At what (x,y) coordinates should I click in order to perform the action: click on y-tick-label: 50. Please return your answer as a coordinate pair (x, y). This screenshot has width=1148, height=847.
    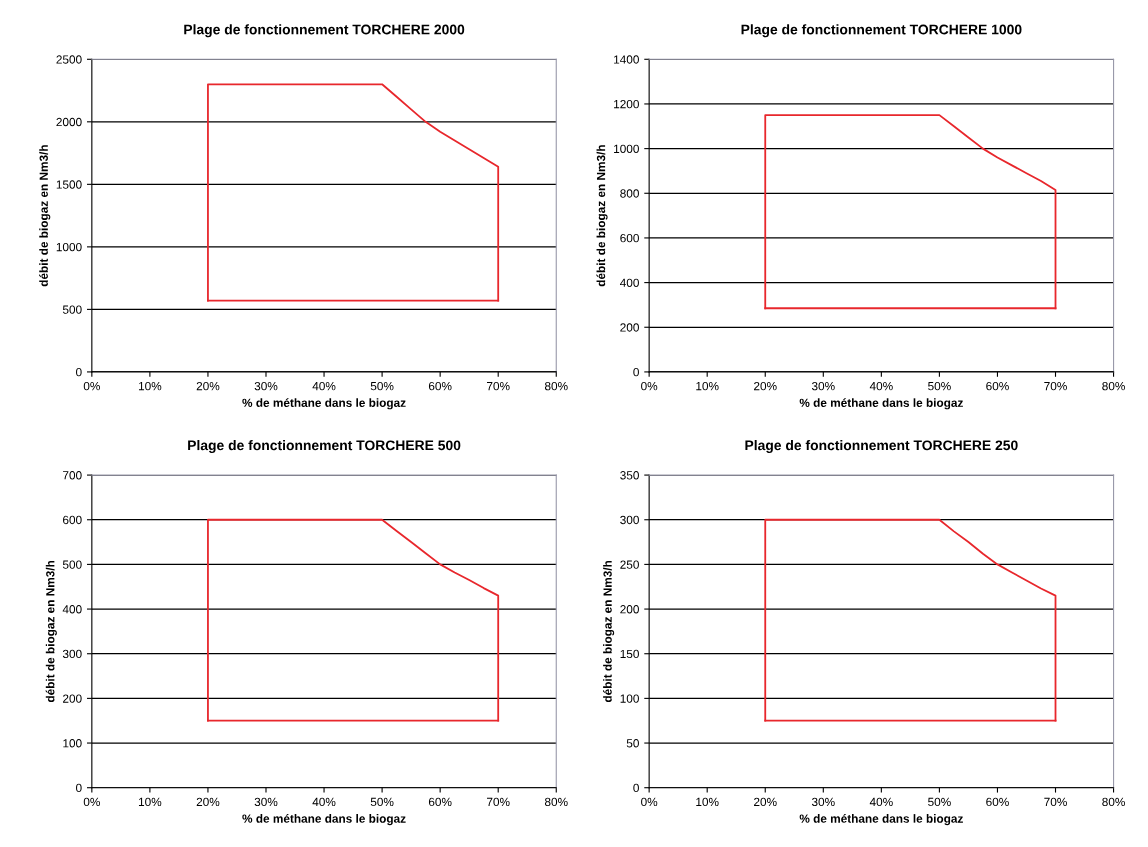
    Looking at the image, I should click on (632, 743).